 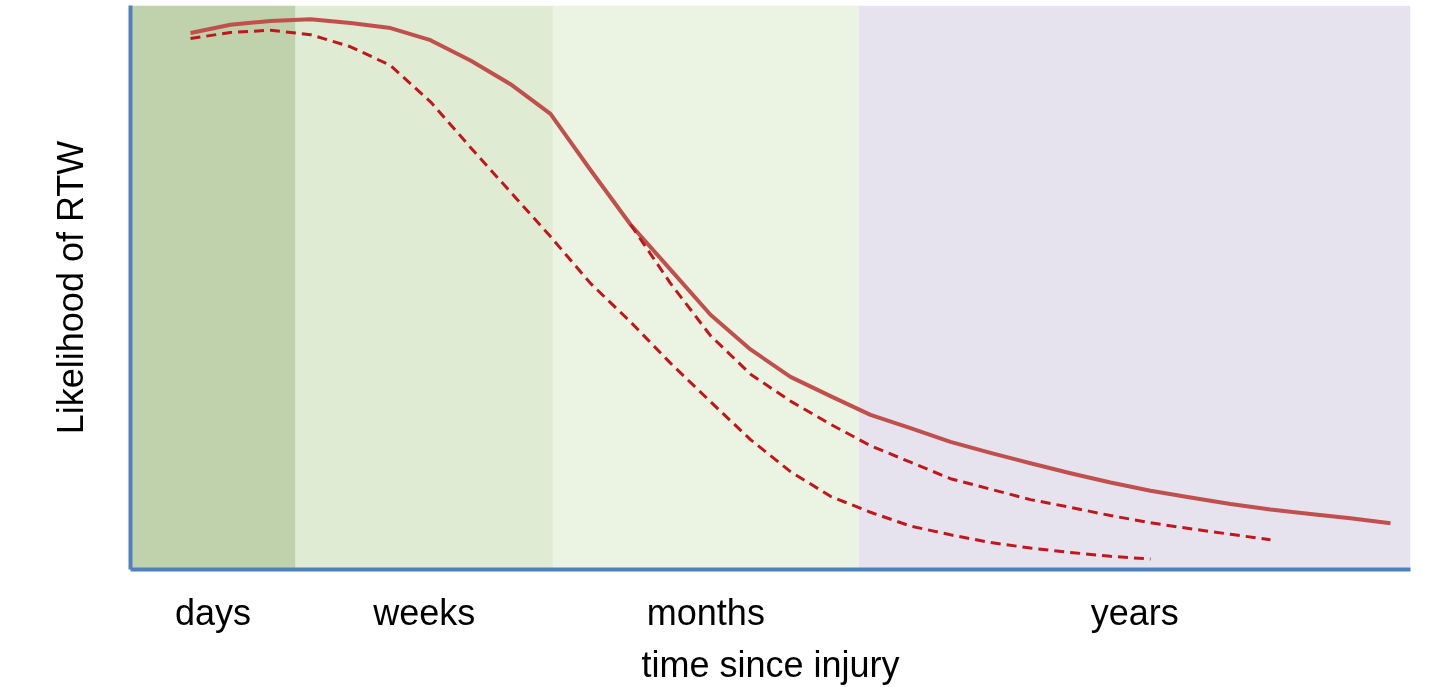 I want to click on text: months, so click(x=705, y=612).